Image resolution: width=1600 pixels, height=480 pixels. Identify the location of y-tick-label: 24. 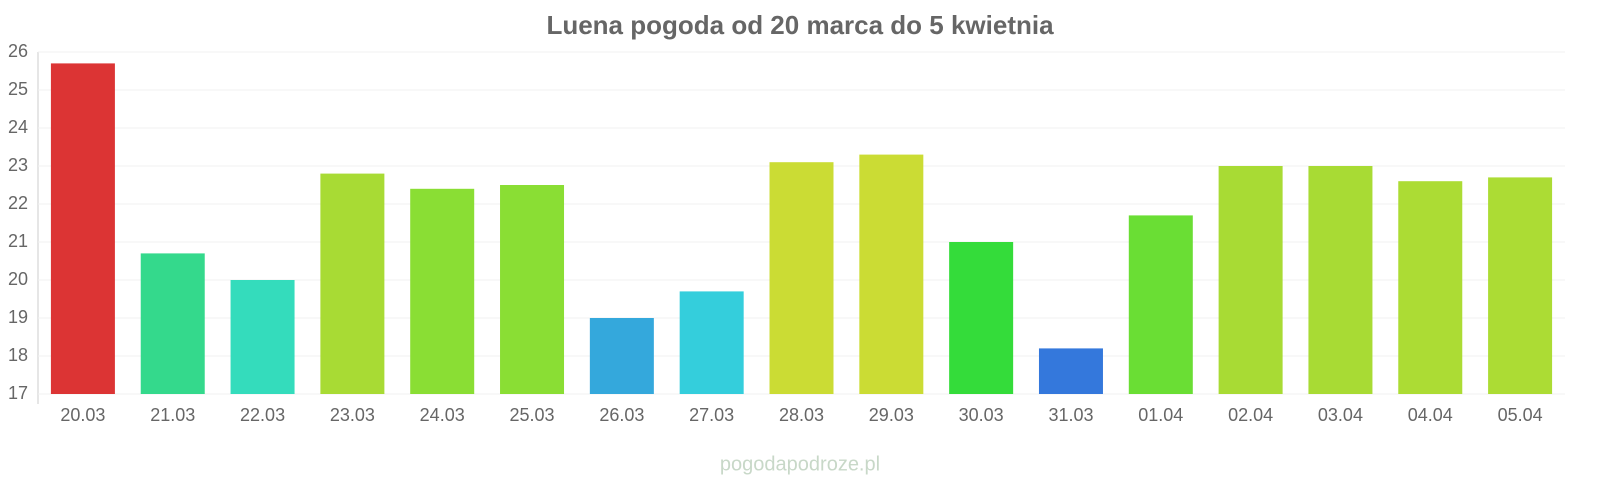
(18, 127).